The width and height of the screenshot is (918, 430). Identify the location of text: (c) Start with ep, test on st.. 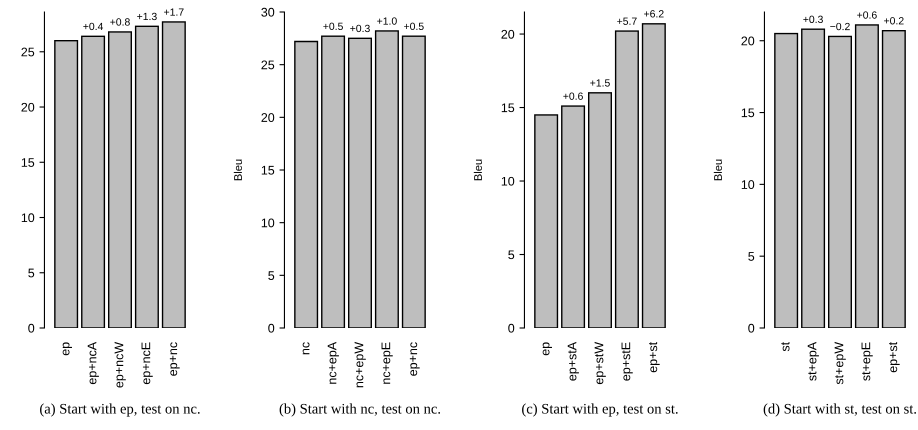
(600, 410).